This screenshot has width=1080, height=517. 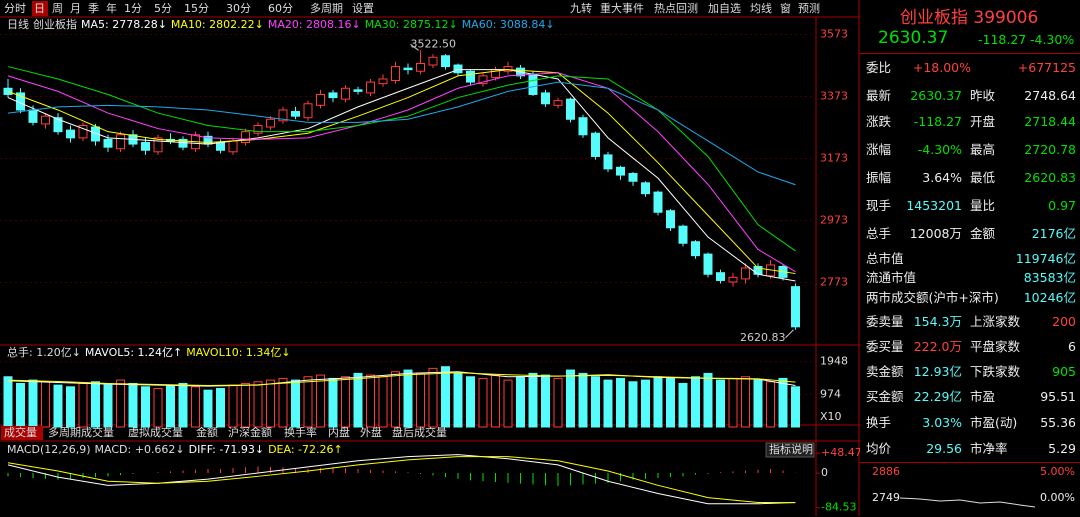 I want to click on quote-value: 5.29, so click(x=1062, y=448).